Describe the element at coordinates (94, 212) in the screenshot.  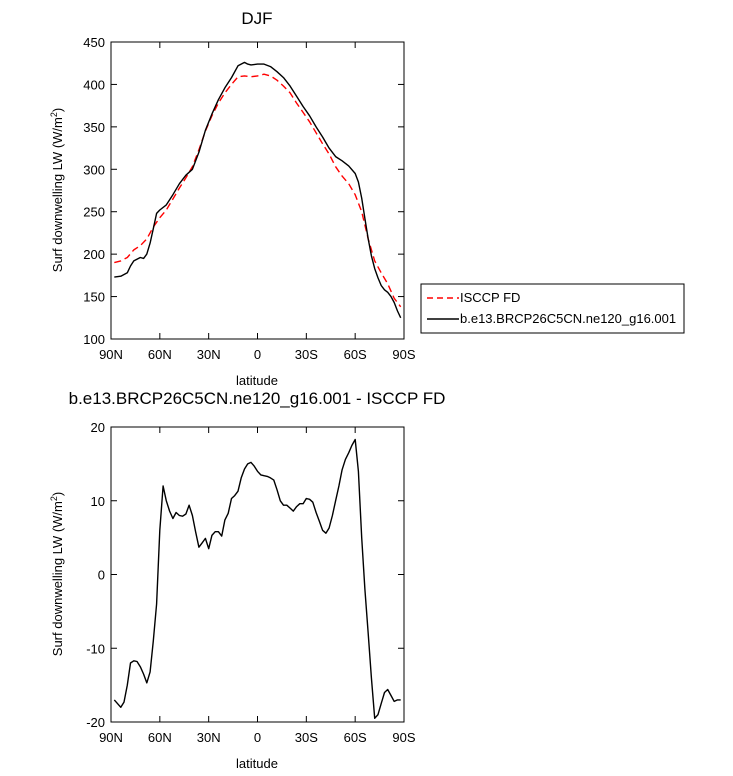
I see `y-tick-label: 250` at that location.